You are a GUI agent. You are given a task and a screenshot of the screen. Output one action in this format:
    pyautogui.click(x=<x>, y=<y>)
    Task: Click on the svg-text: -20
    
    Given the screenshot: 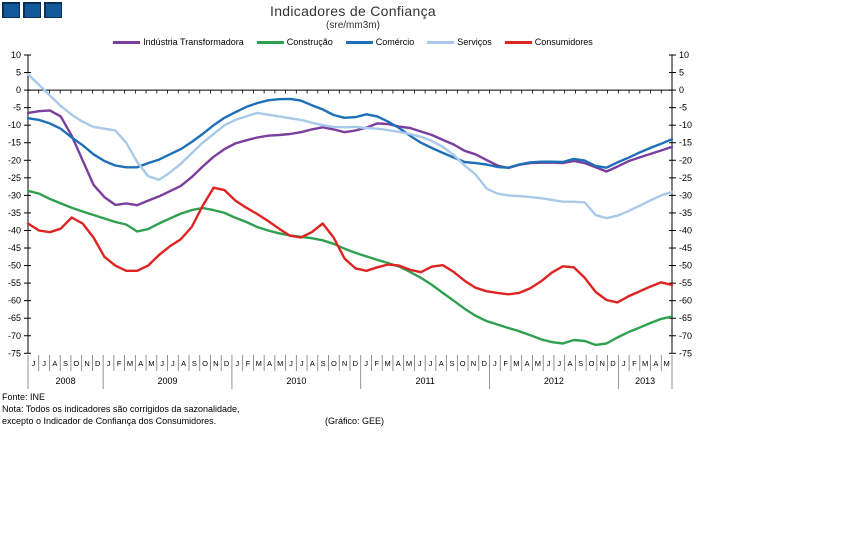 What is the action you would take?
    pyautogui.click(x=685, y=160)
    